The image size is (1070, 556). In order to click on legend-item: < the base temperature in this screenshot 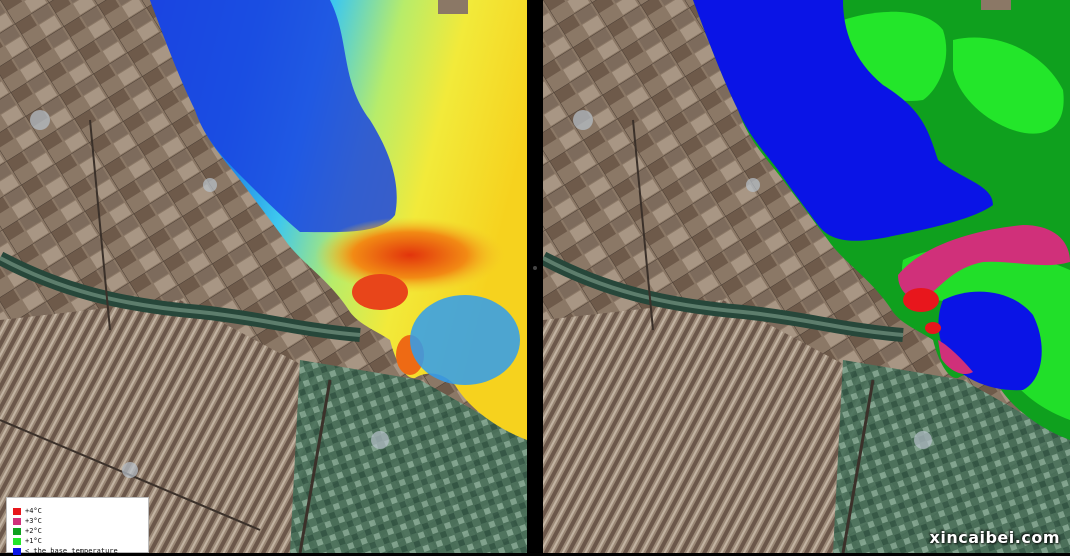, I will do `click(80, 551)`.